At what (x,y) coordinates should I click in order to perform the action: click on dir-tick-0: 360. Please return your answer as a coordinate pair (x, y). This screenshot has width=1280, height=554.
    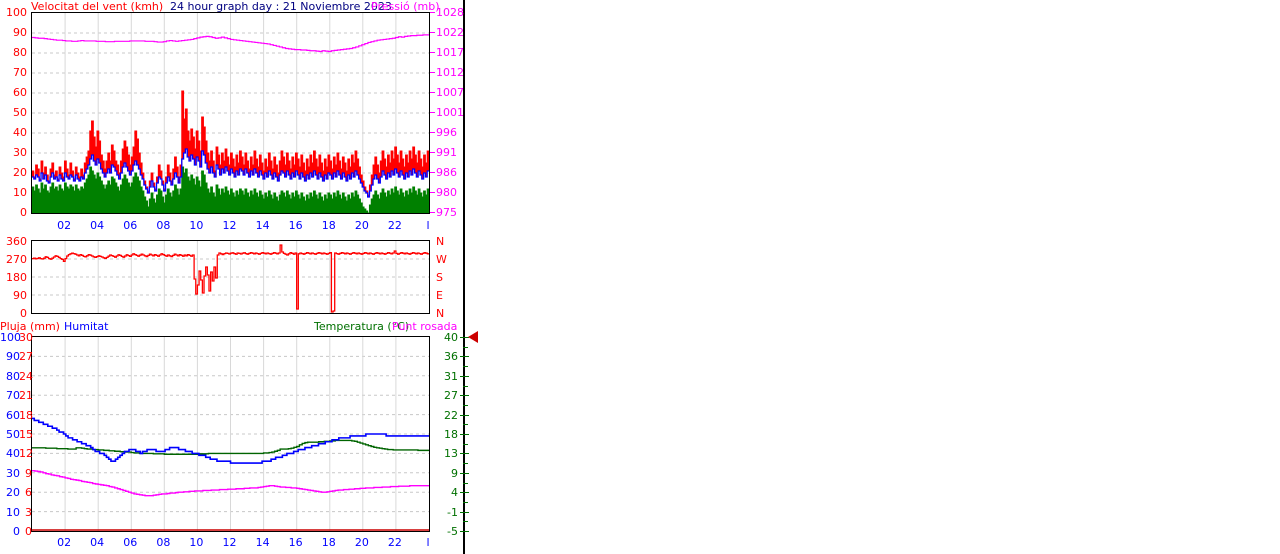
    Looking at the image, I should click on (16, 241).